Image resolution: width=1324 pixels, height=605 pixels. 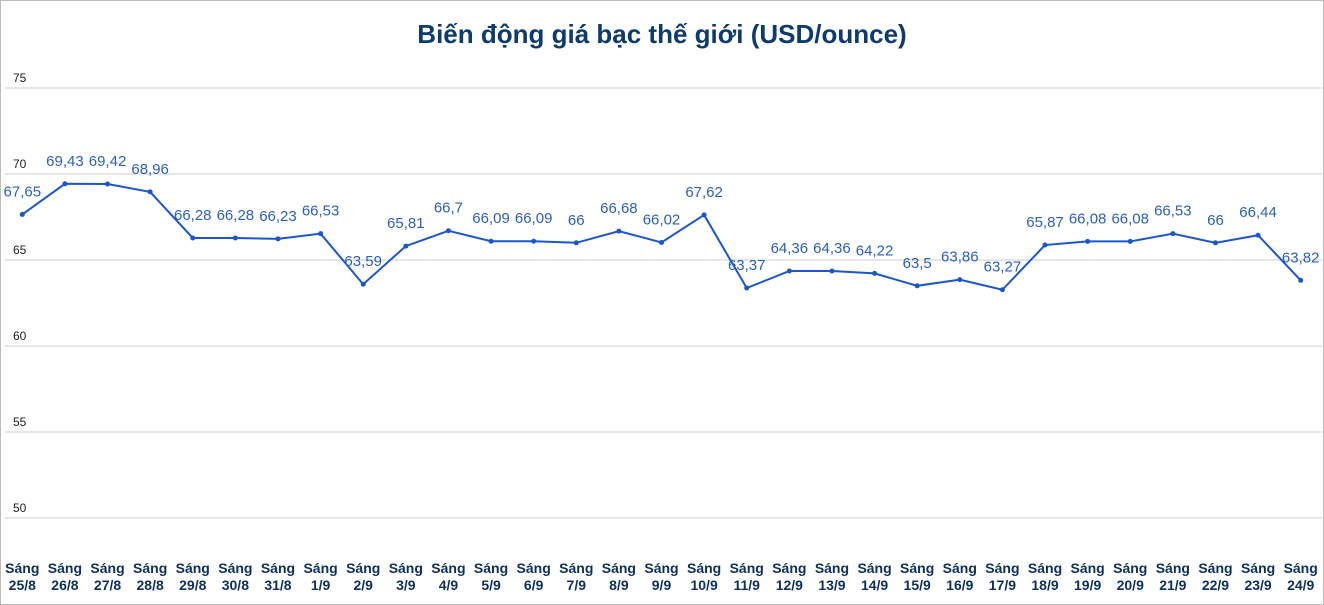 I want to click on x-tick-label: Sáng 16/9, so click(x=959, y=576).